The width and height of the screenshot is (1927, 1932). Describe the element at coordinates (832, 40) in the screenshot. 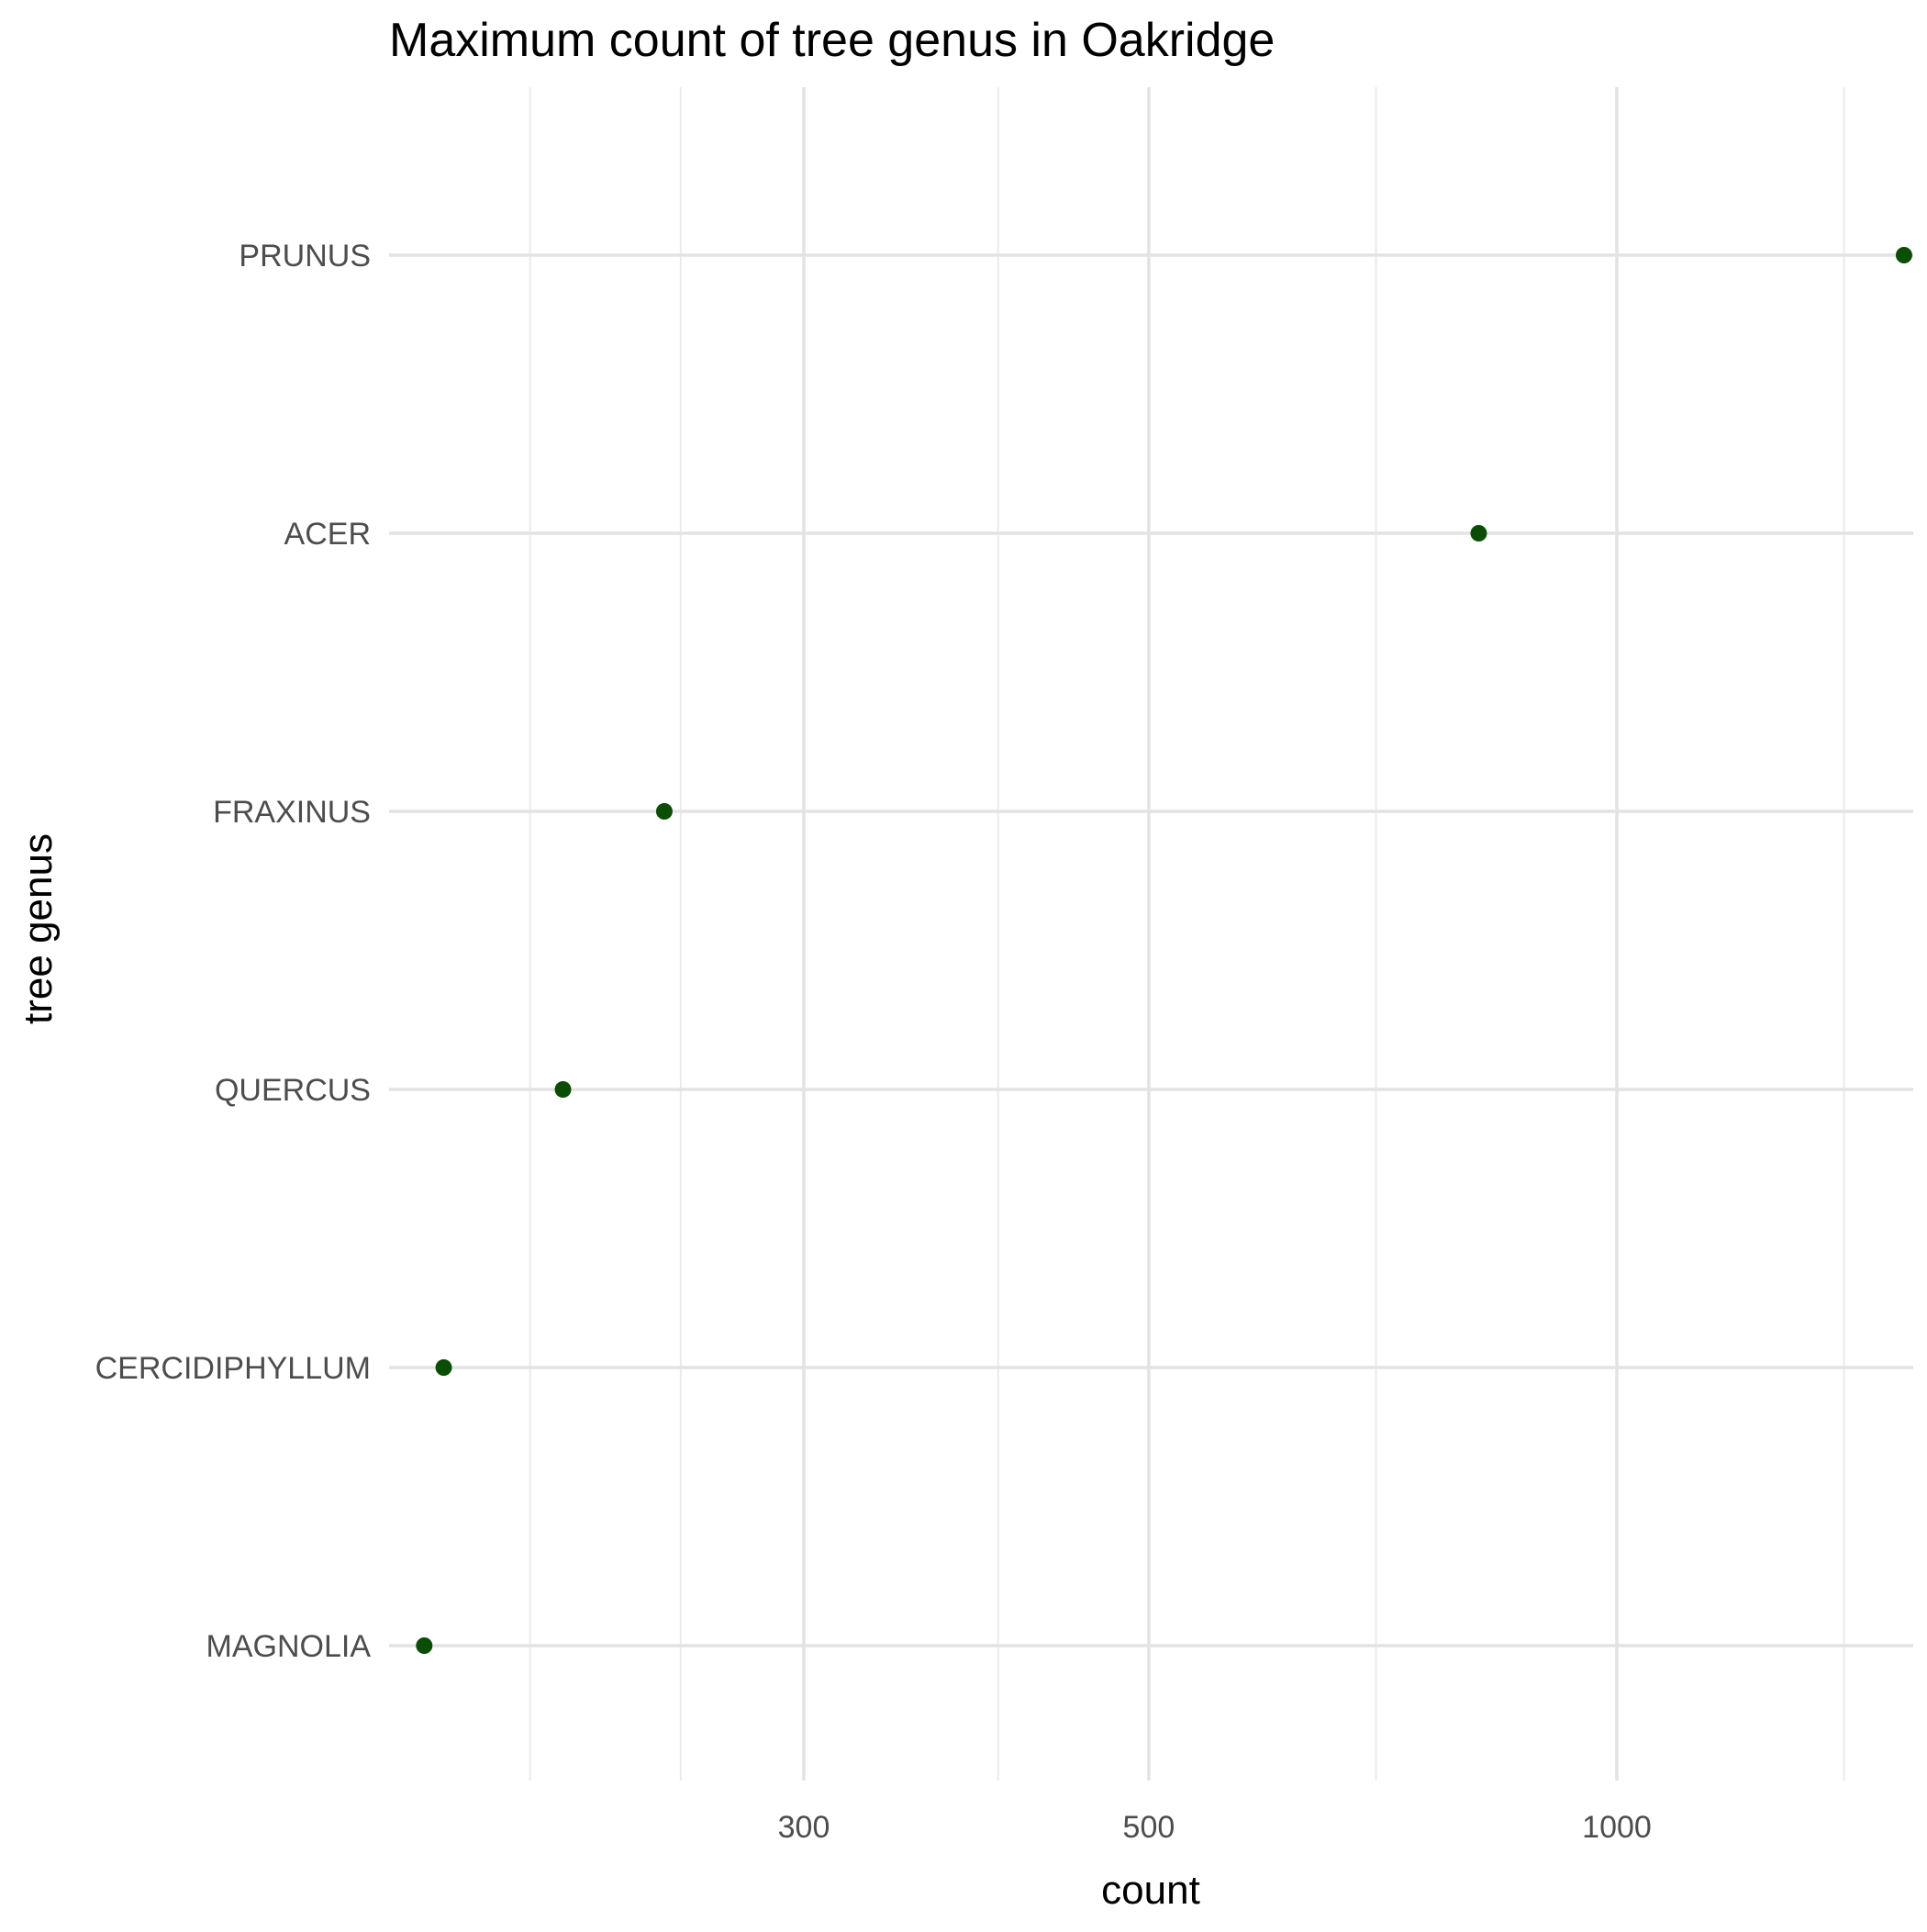

I see `chart-title: Maximum count of tree genus in Oakridge` at that location.